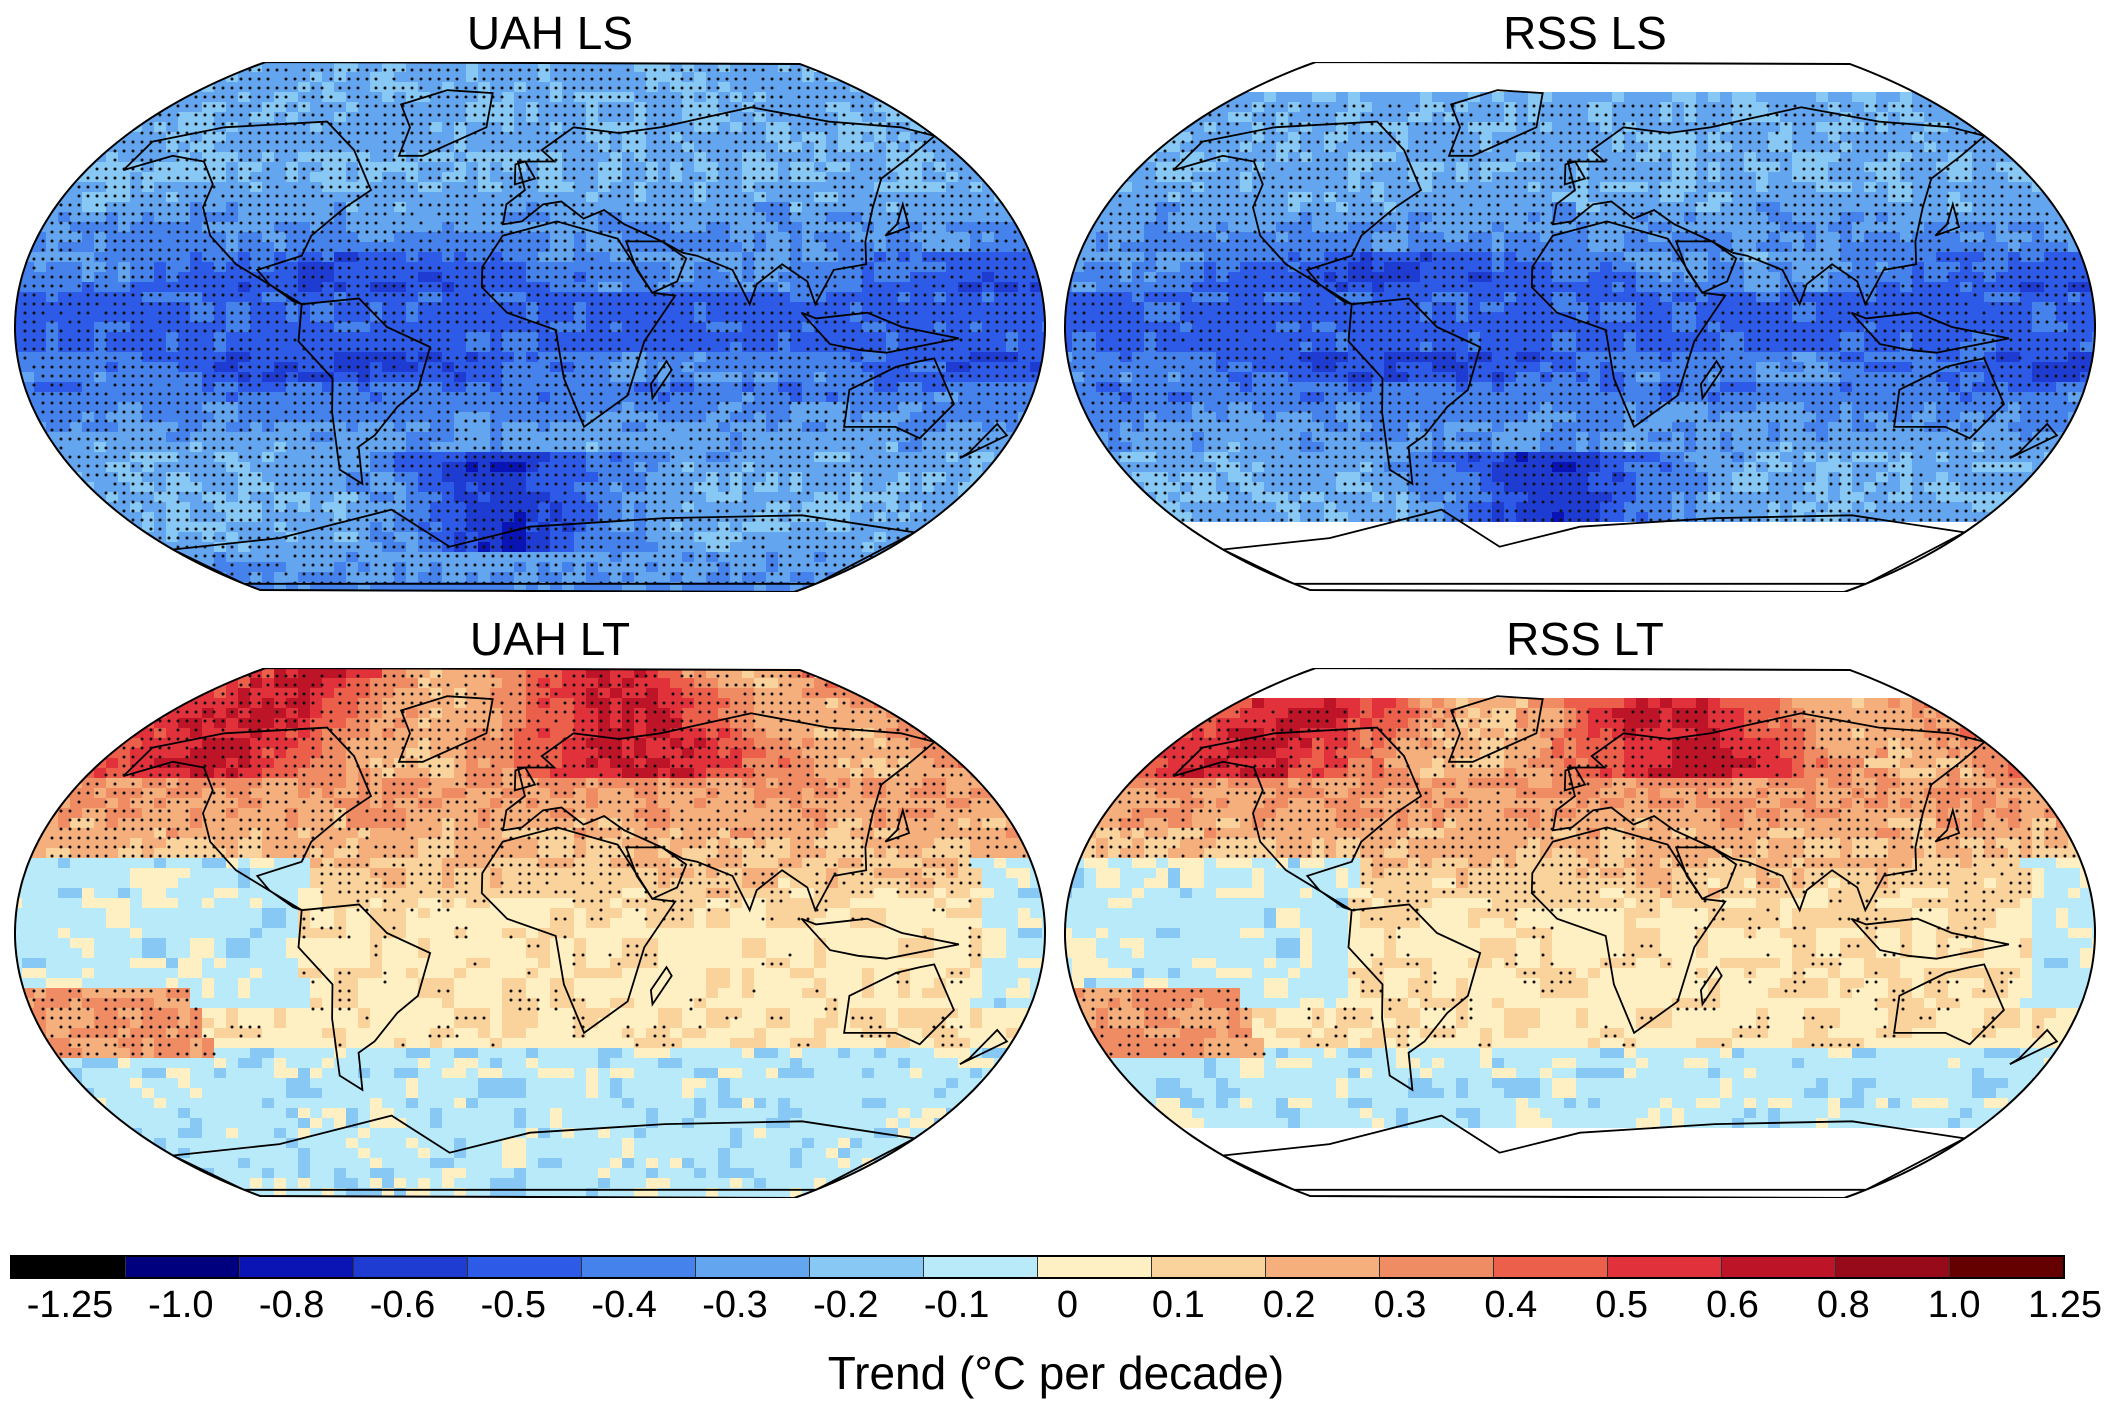  Describe the element at coordinates (1954, 1305) in the screenshot. I see `colorbar-tick-label: 1.0` at that location.